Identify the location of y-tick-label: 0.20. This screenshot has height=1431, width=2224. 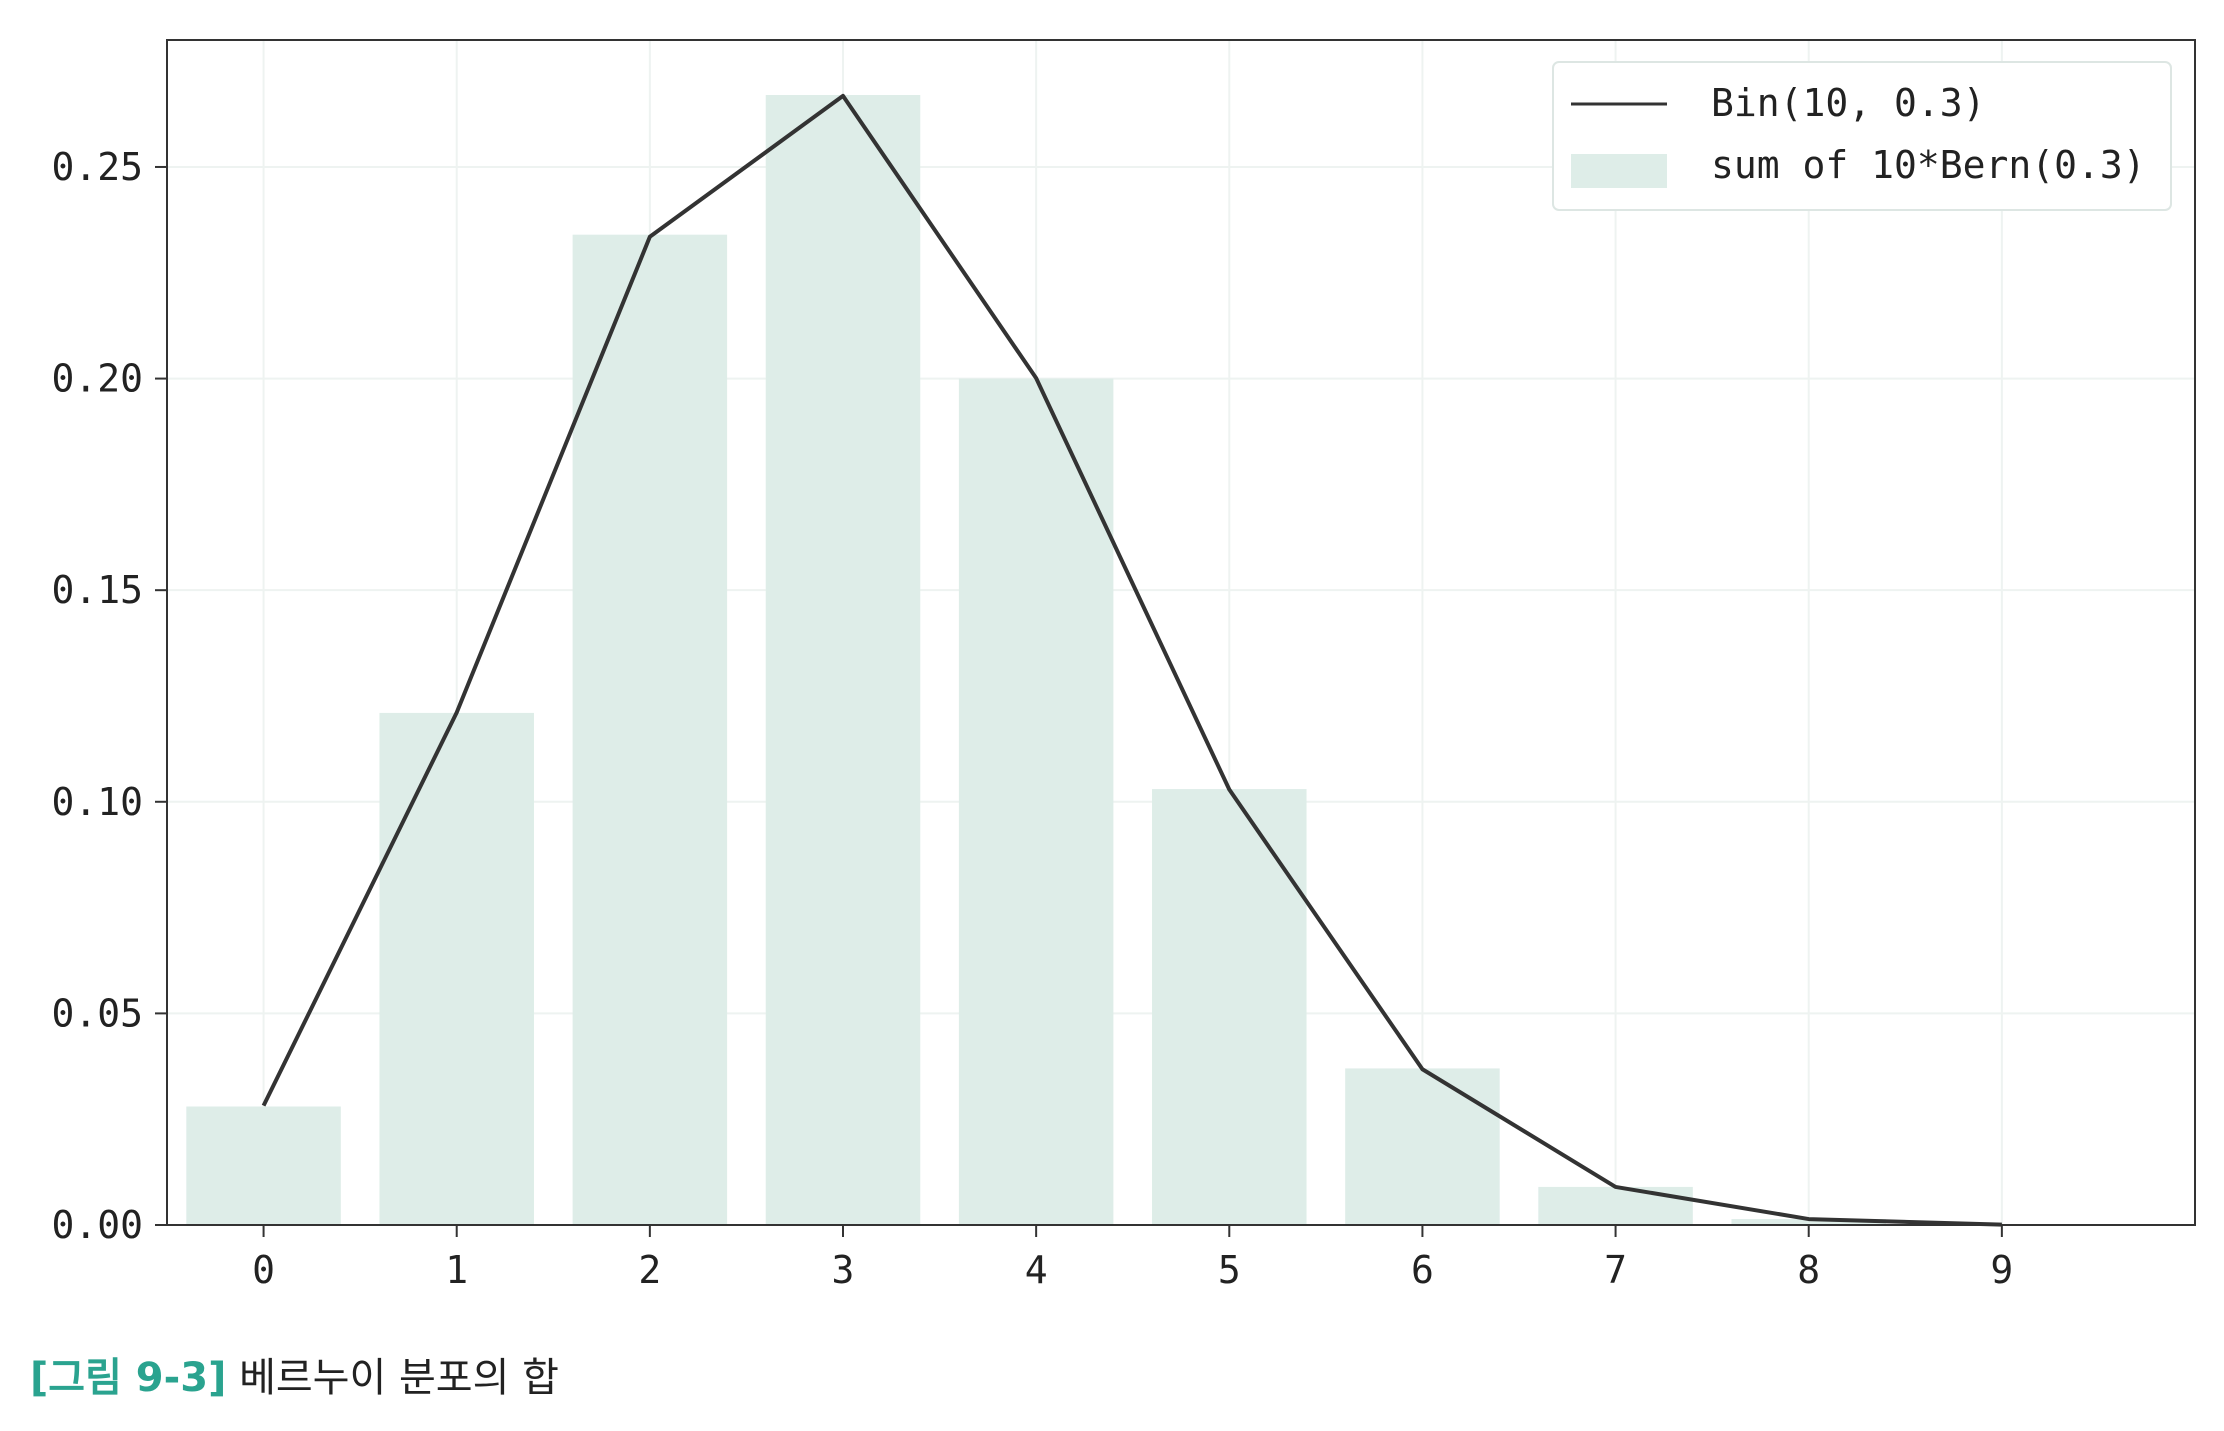
(97, 379).